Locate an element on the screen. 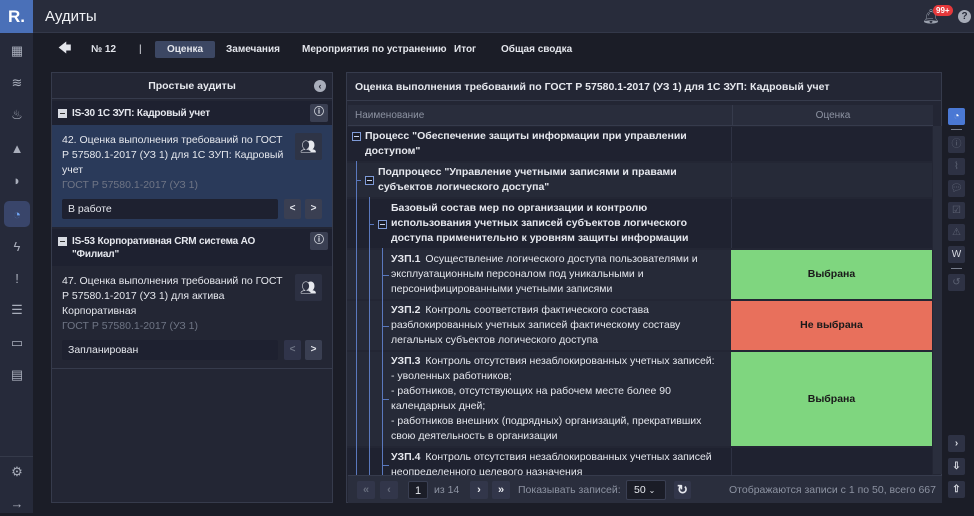 The width and height of the screenshot is (974, 516). score-cell: Не выбрана is located at coordinates (831, 325).